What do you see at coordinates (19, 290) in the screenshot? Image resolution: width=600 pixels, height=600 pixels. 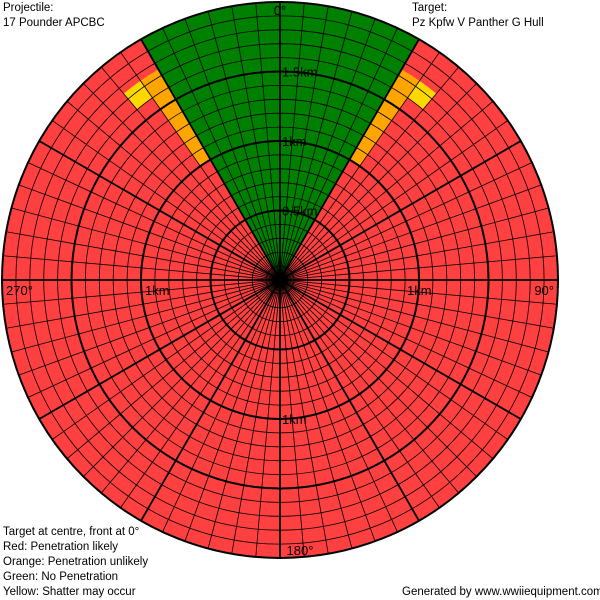 I see `angle-label: 270°` at bounding box center [19, 290].